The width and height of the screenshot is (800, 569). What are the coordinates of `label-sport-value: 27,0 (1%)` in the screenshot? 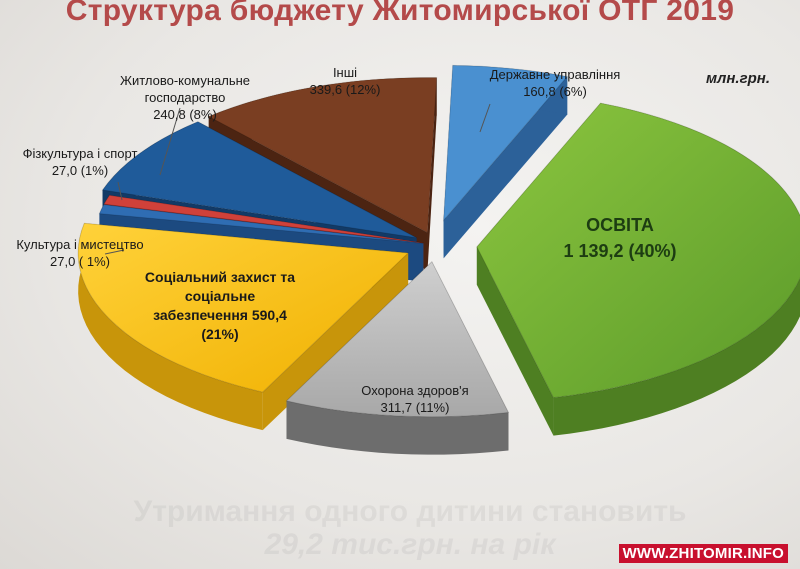 It's located at (80, 170).